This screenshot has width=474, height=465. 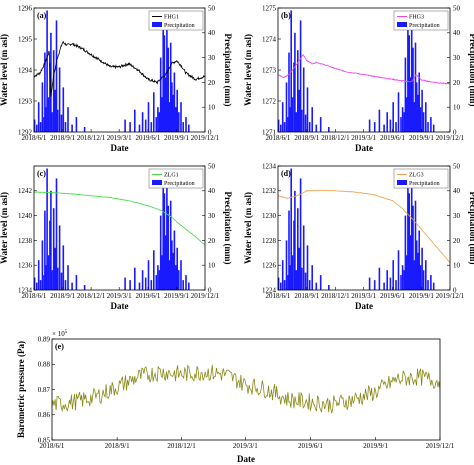 I want to click on y-tick-label: 1275, so click(x=269, y=8).